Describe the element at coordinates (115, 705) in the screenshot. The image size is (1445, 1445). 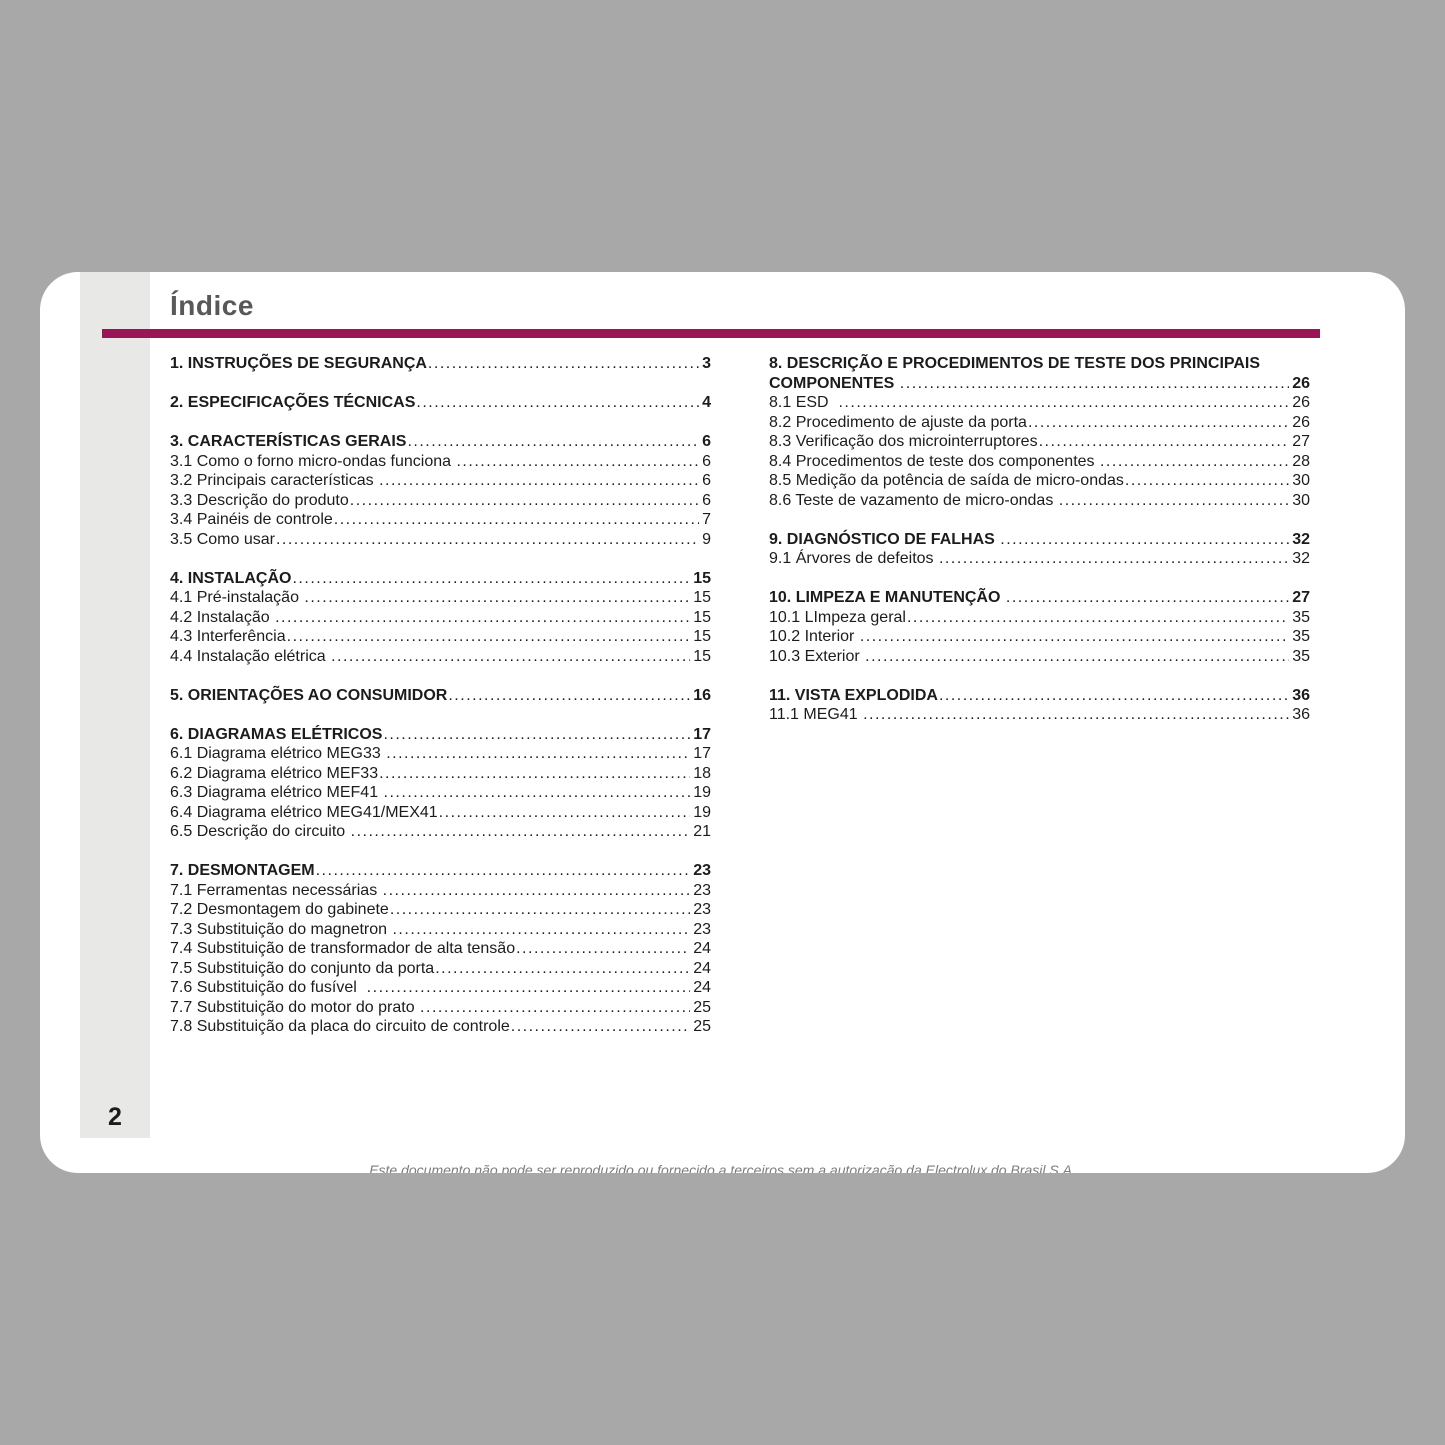
I see `page-margin-strip: 2` at that location.